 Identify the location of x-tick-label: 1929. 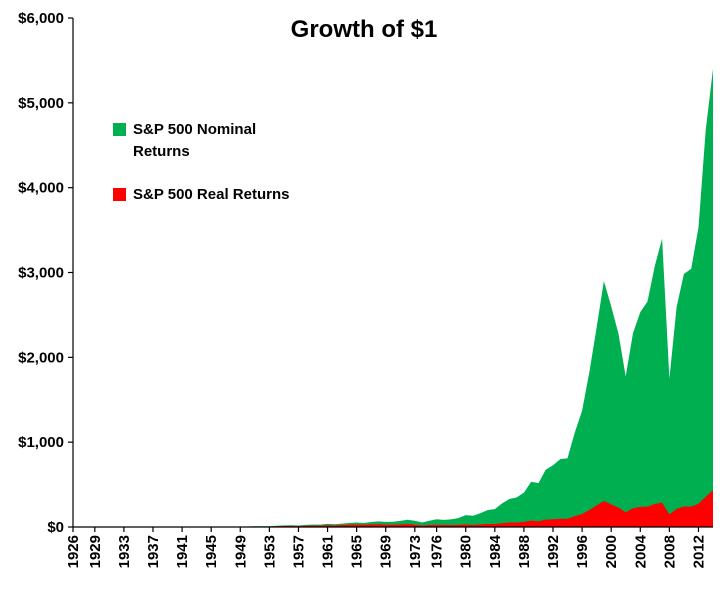
(95, 551).